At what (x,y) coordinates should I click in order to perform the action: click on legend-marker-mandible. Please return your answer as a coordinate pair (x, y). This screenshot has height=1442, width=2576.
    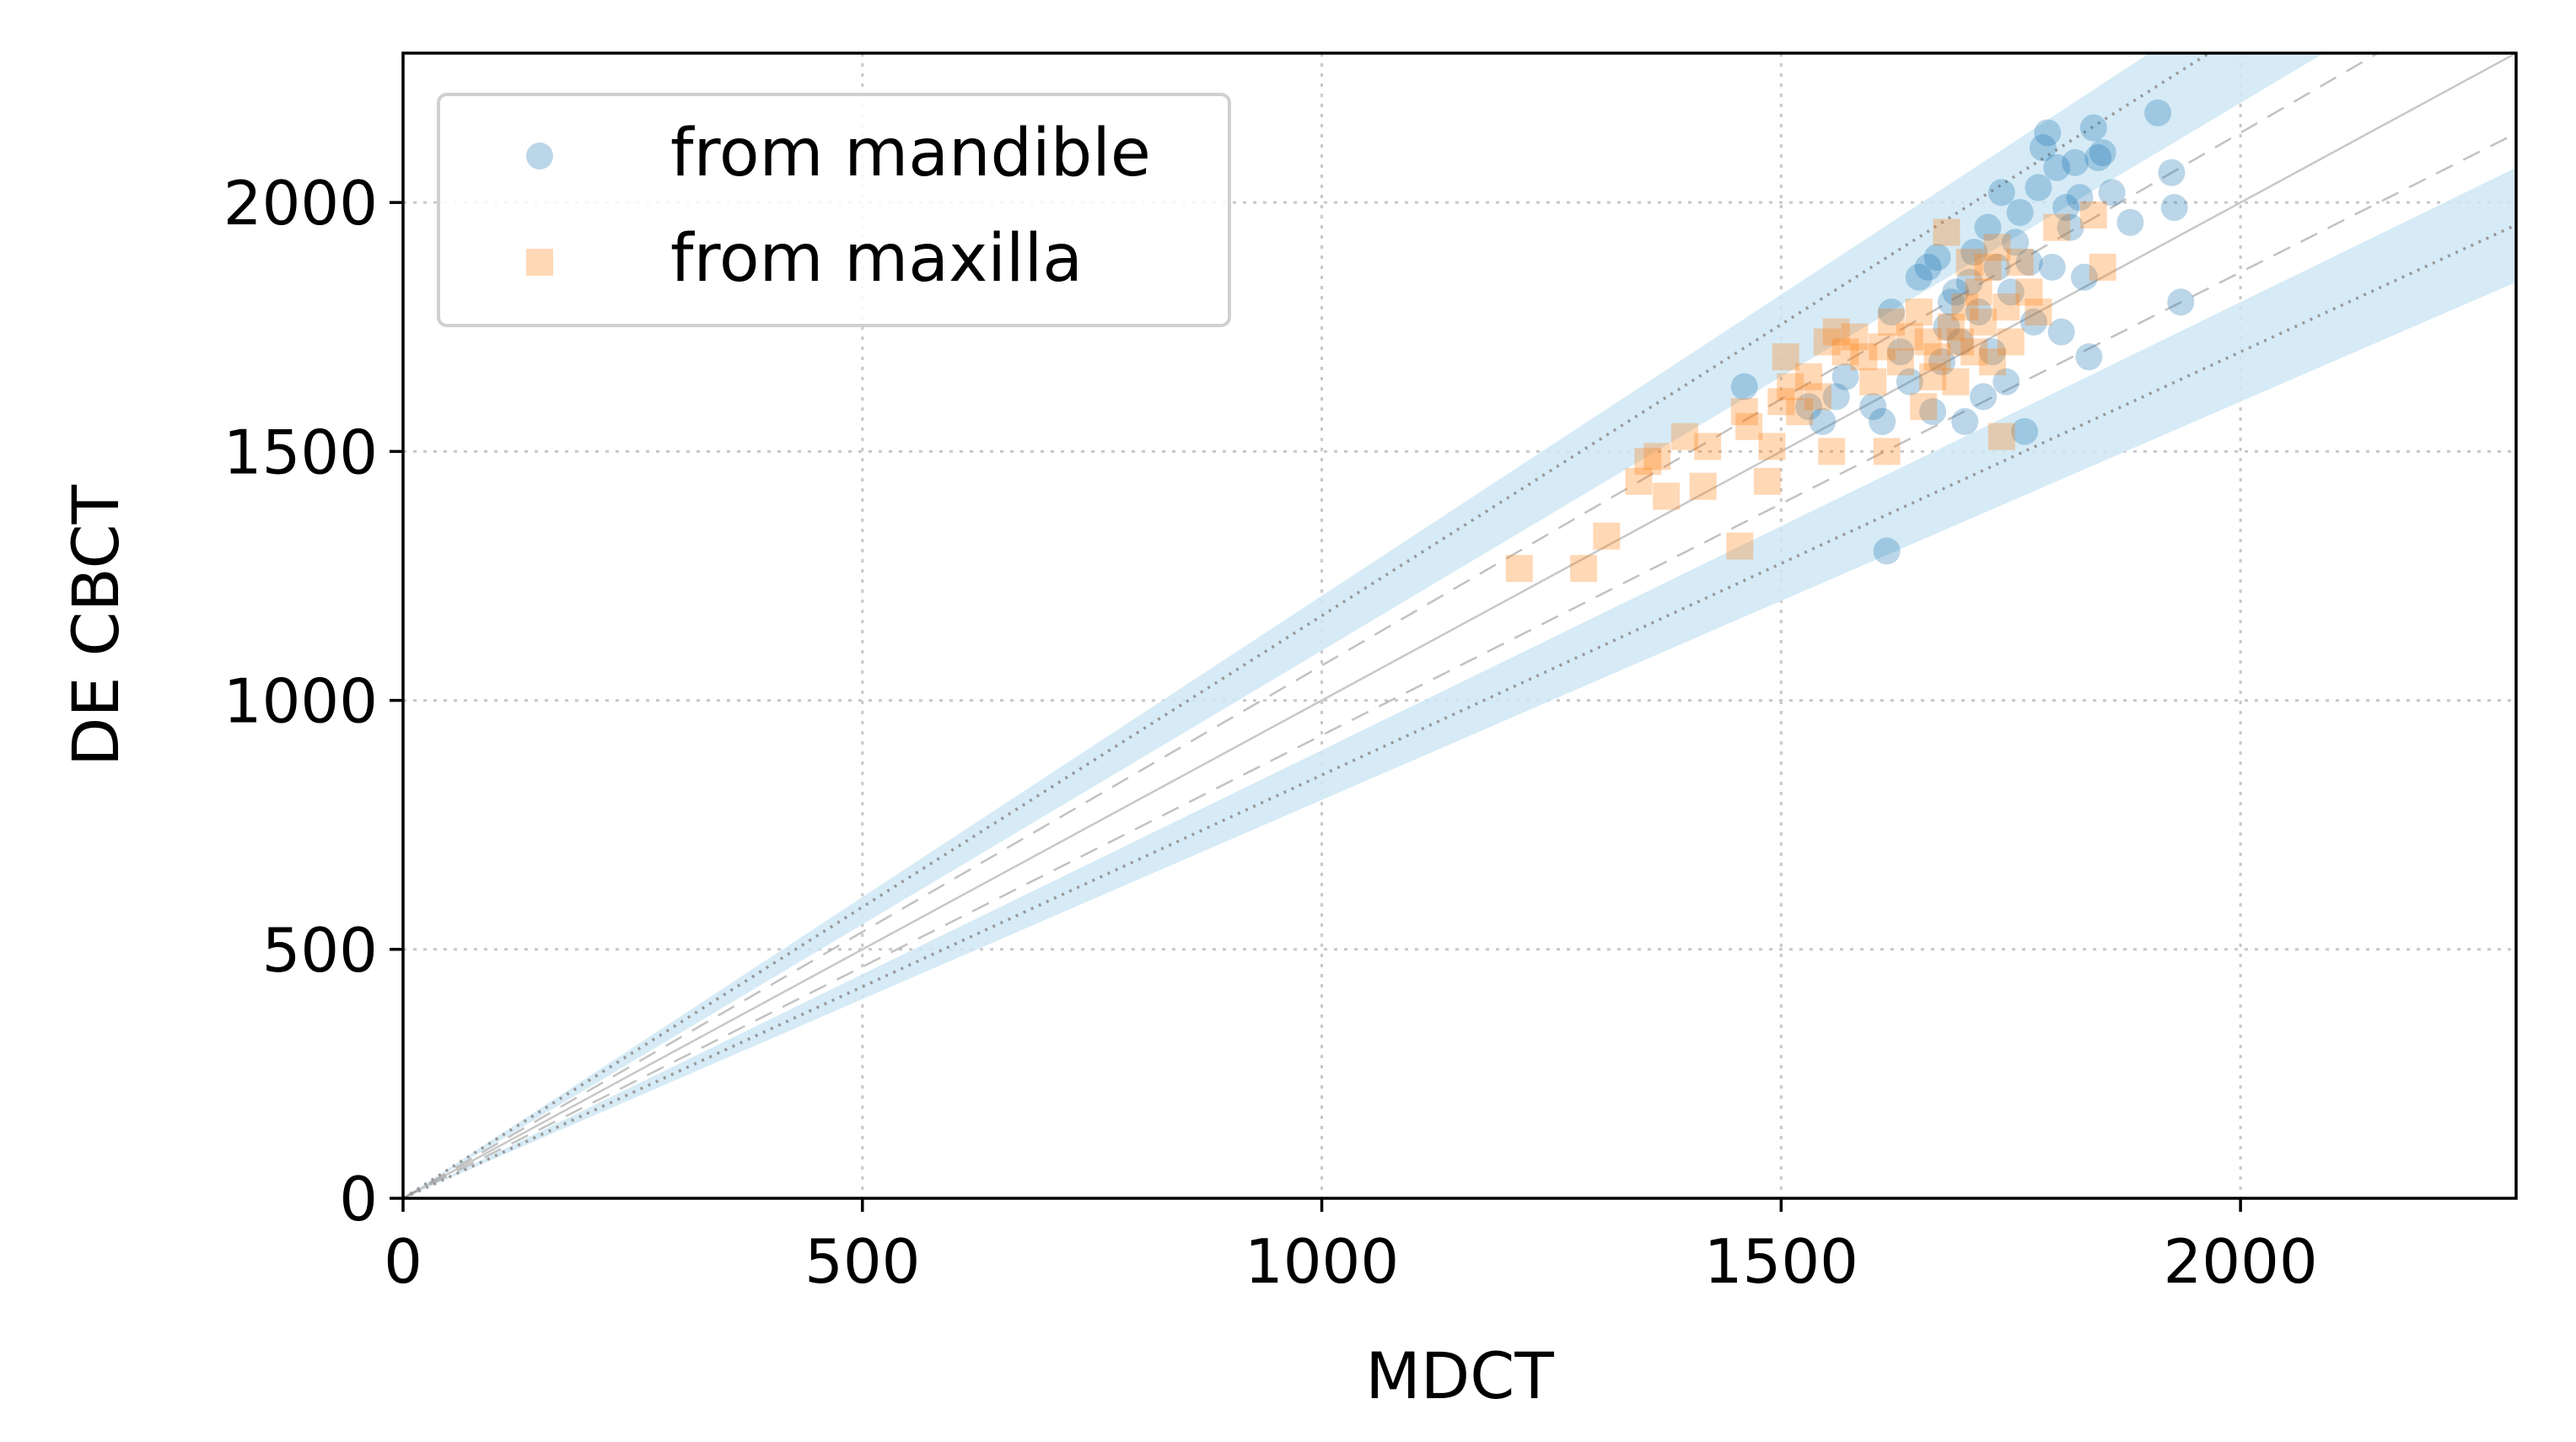
    Looking at the image, I should click on (539, 156).